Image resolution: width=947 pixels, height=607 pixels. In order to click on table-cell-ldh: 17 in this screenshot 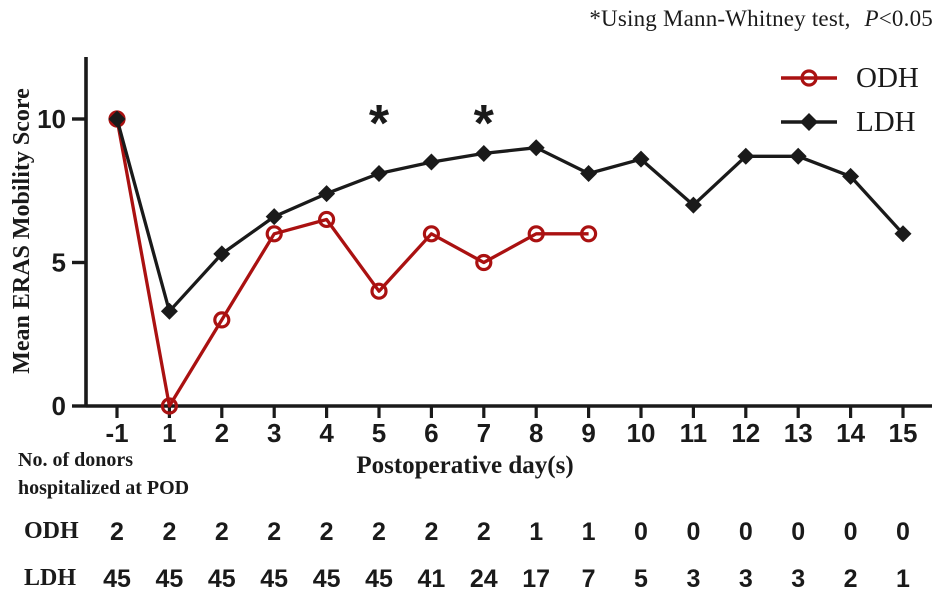, I will do `click(536, 579)`.